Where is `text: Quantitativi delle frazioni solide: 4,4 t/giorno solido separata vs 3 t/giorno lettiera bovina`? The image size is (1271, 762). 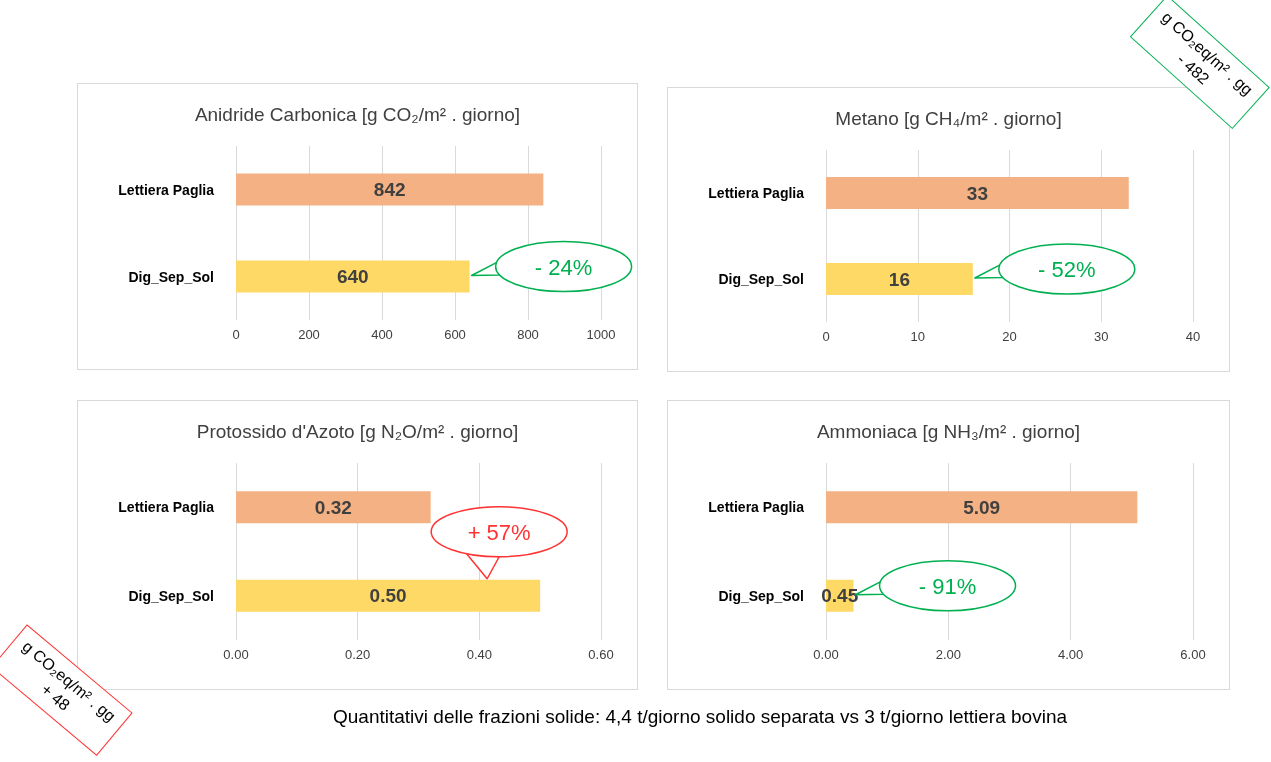
text: Quantitativi delle frazioni solide: 4,4 t/giorno solido separata vs 3 t/giorno lettiera bovina is located at coordinates (700, 717).